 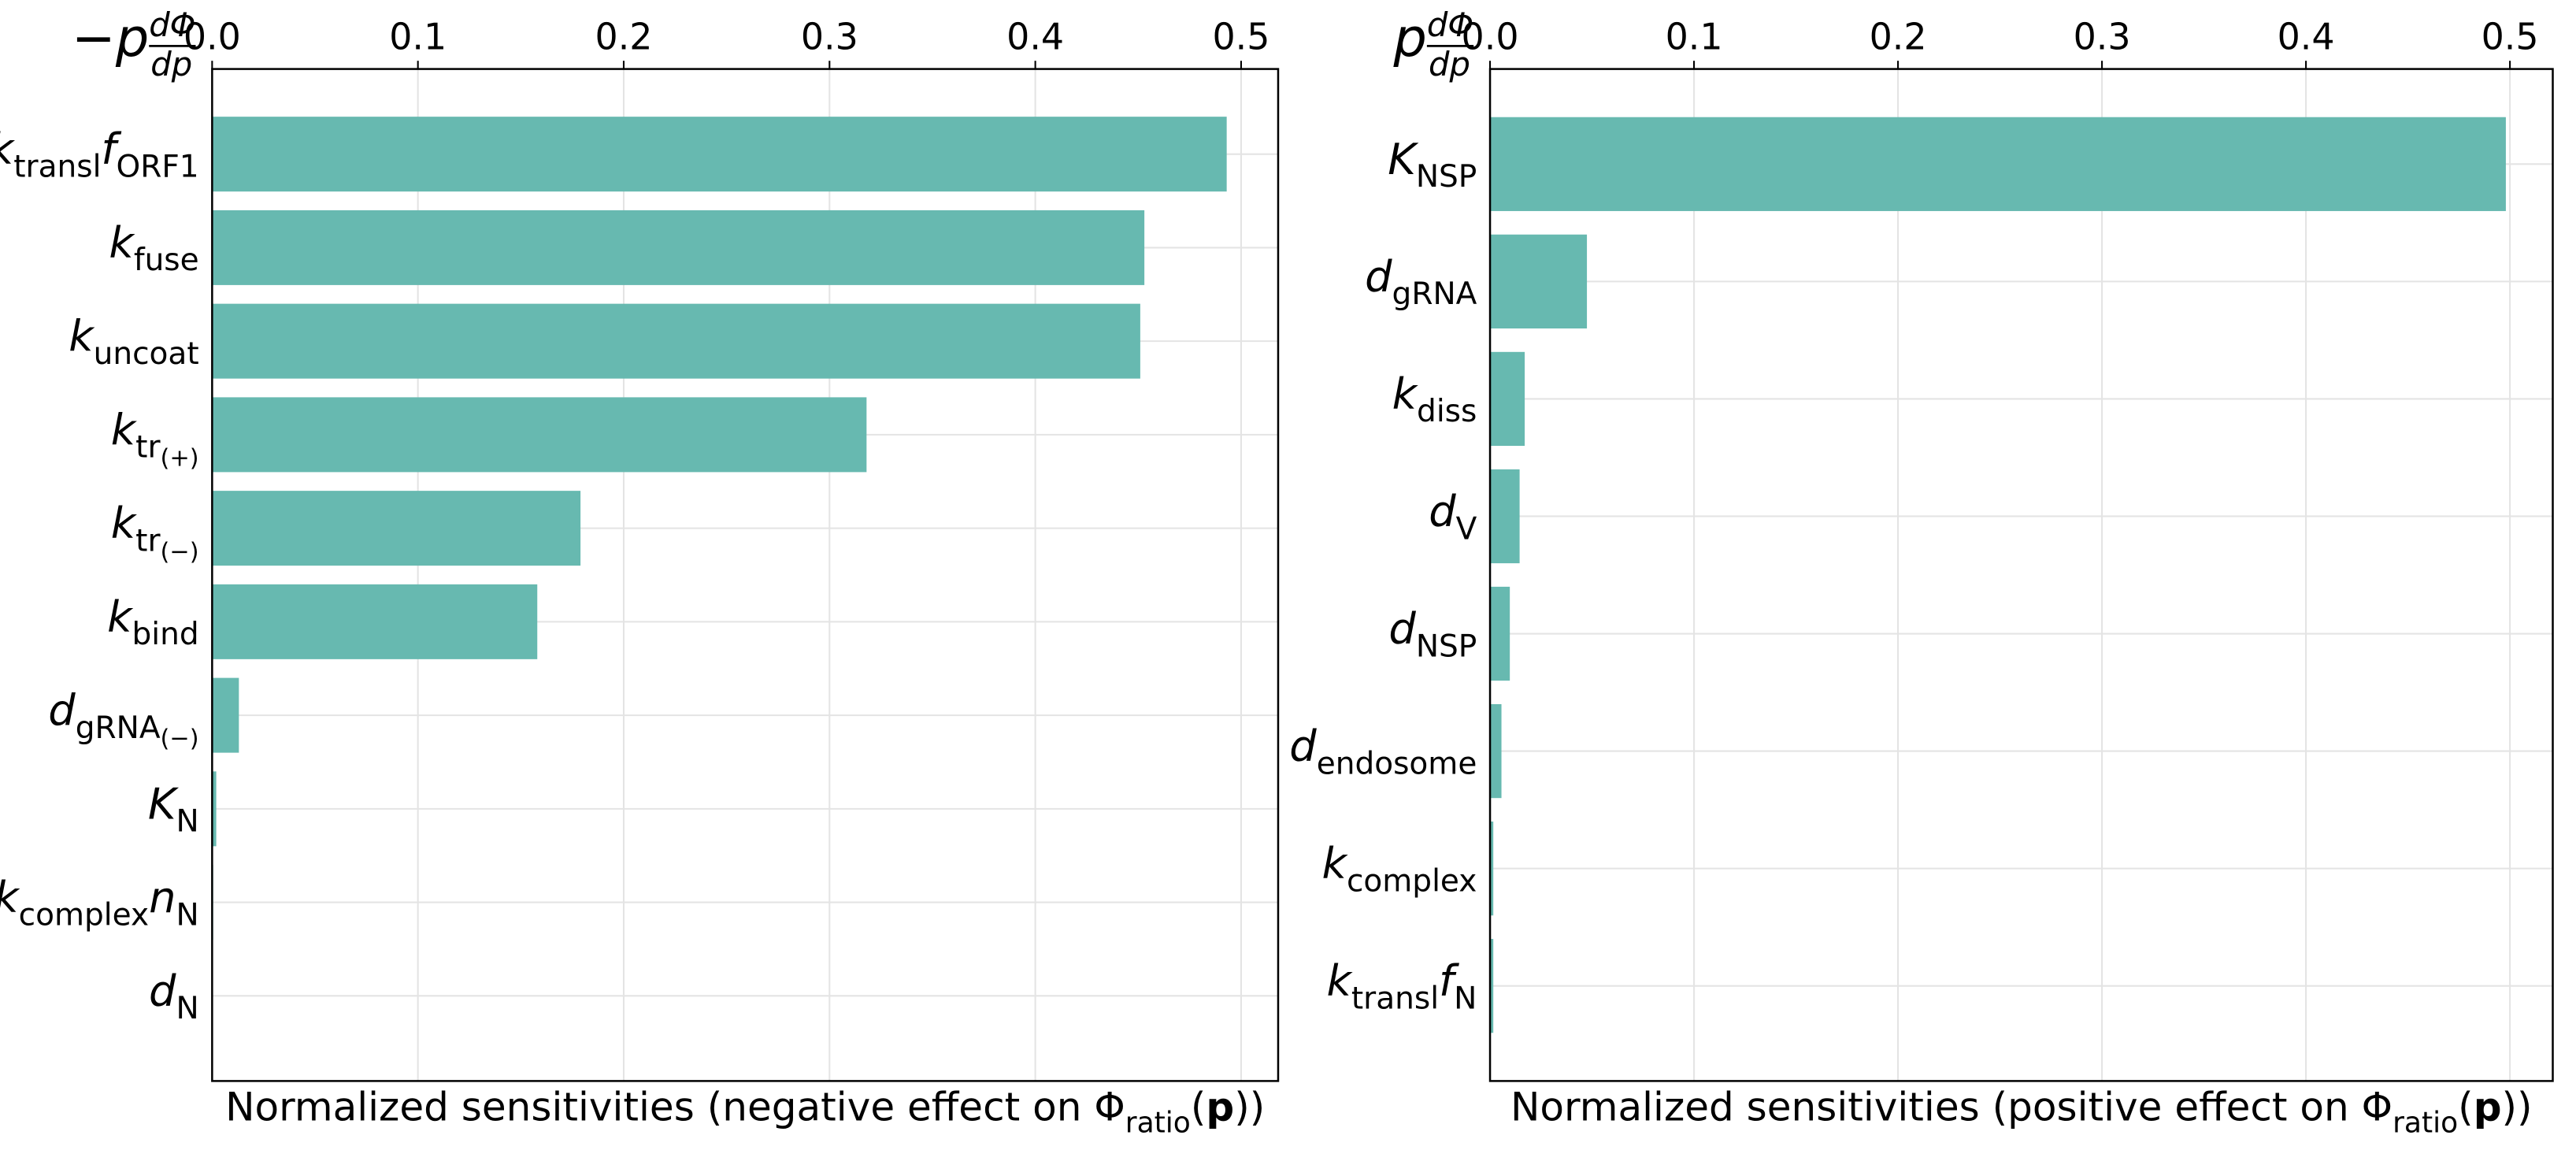 What do you see at coordinates (1432, 165) in the screenshot?
I see `y-tick-label: KNSP` at bounding box center [1432, 165].